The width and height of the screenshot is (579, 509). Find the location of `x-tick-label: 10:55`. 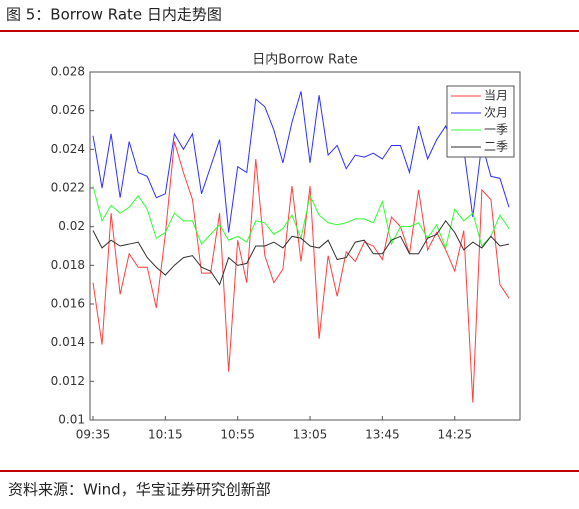

x-tick-label: 10:55 is located at coordinates (237, 435).